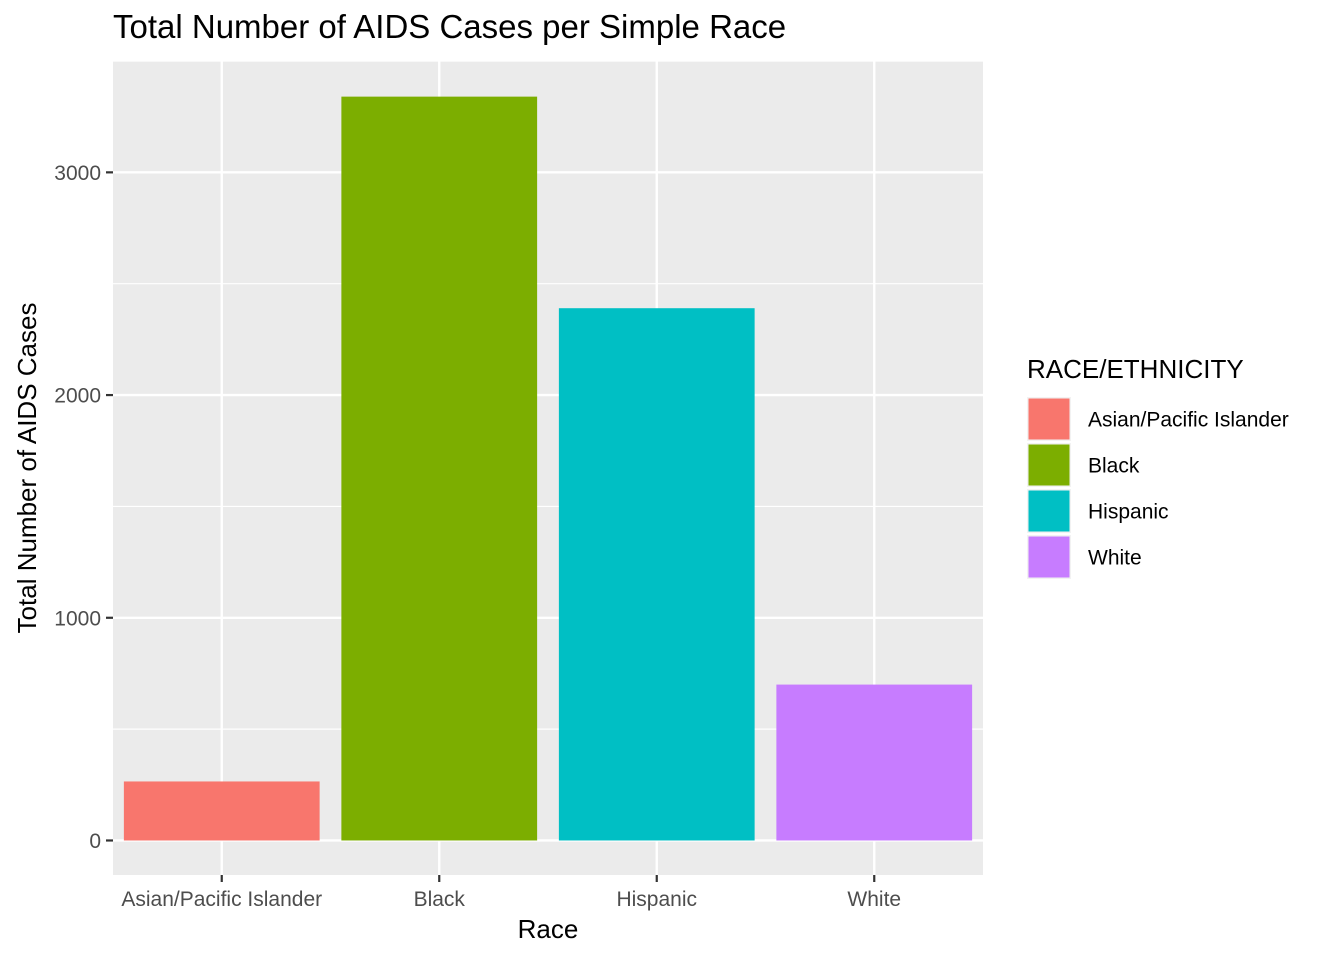 The width and height of the screenshot is (1344, 960). Describe the element at coordinates (95, 841) in the screenshot. I see `y-tick-label: 0` at that location.